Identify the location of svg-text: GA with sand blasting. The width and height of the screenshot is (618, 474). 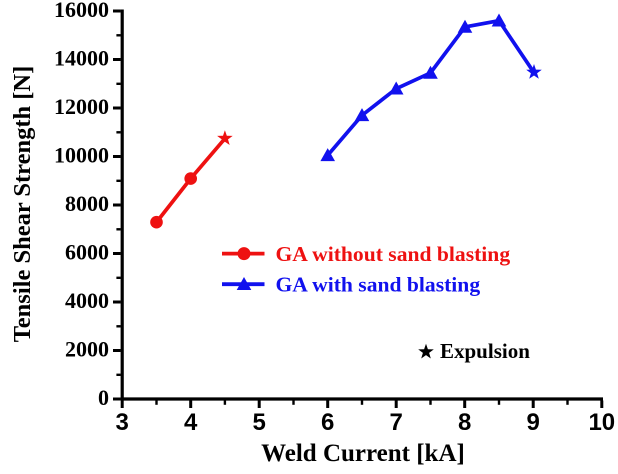
(378, 285).